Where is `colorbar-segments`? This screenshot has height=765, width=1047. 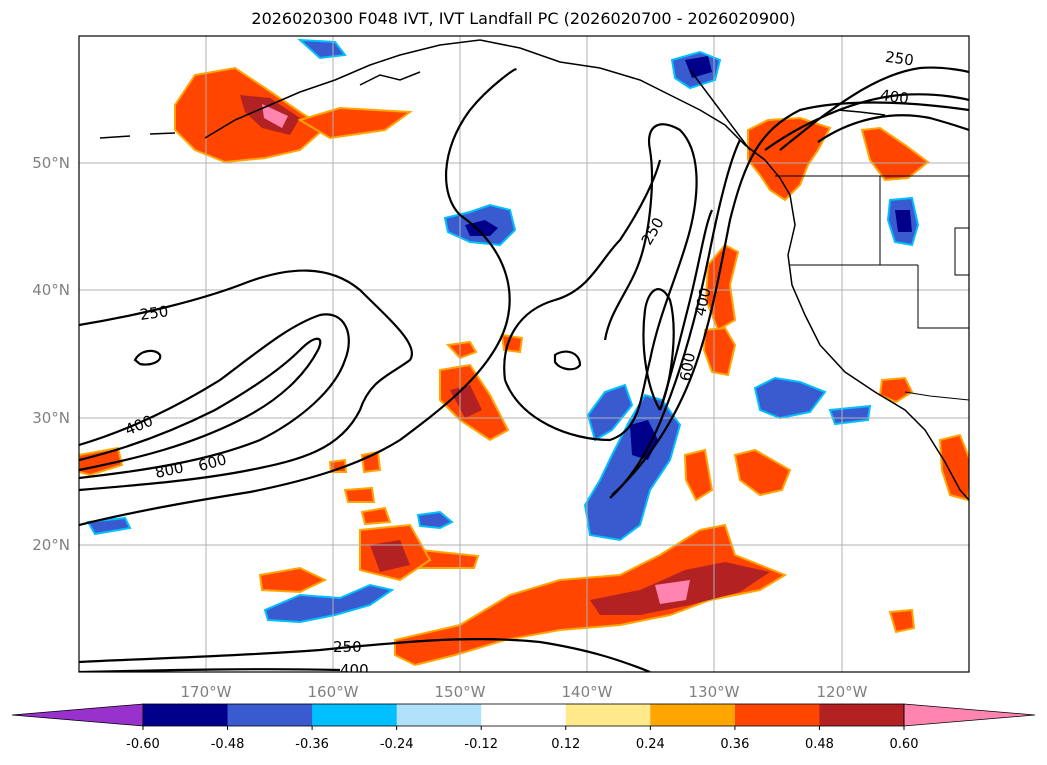 colorbar-segments is located at coordinates (523, 715).